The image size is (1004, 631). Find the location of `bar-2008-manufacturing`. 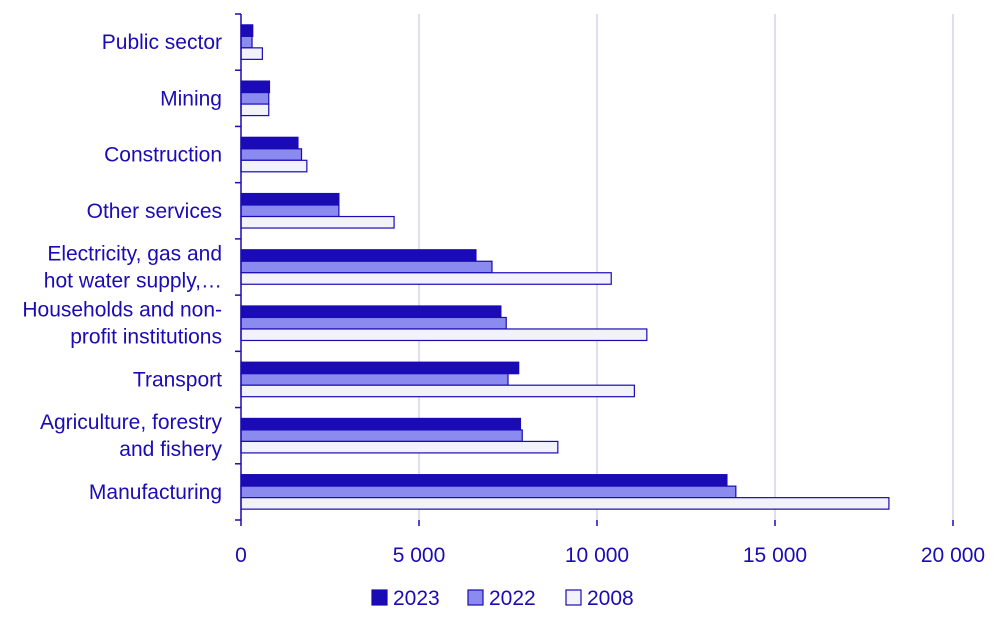

bar-2008-manufacturing is located at coordinates (565, 503).